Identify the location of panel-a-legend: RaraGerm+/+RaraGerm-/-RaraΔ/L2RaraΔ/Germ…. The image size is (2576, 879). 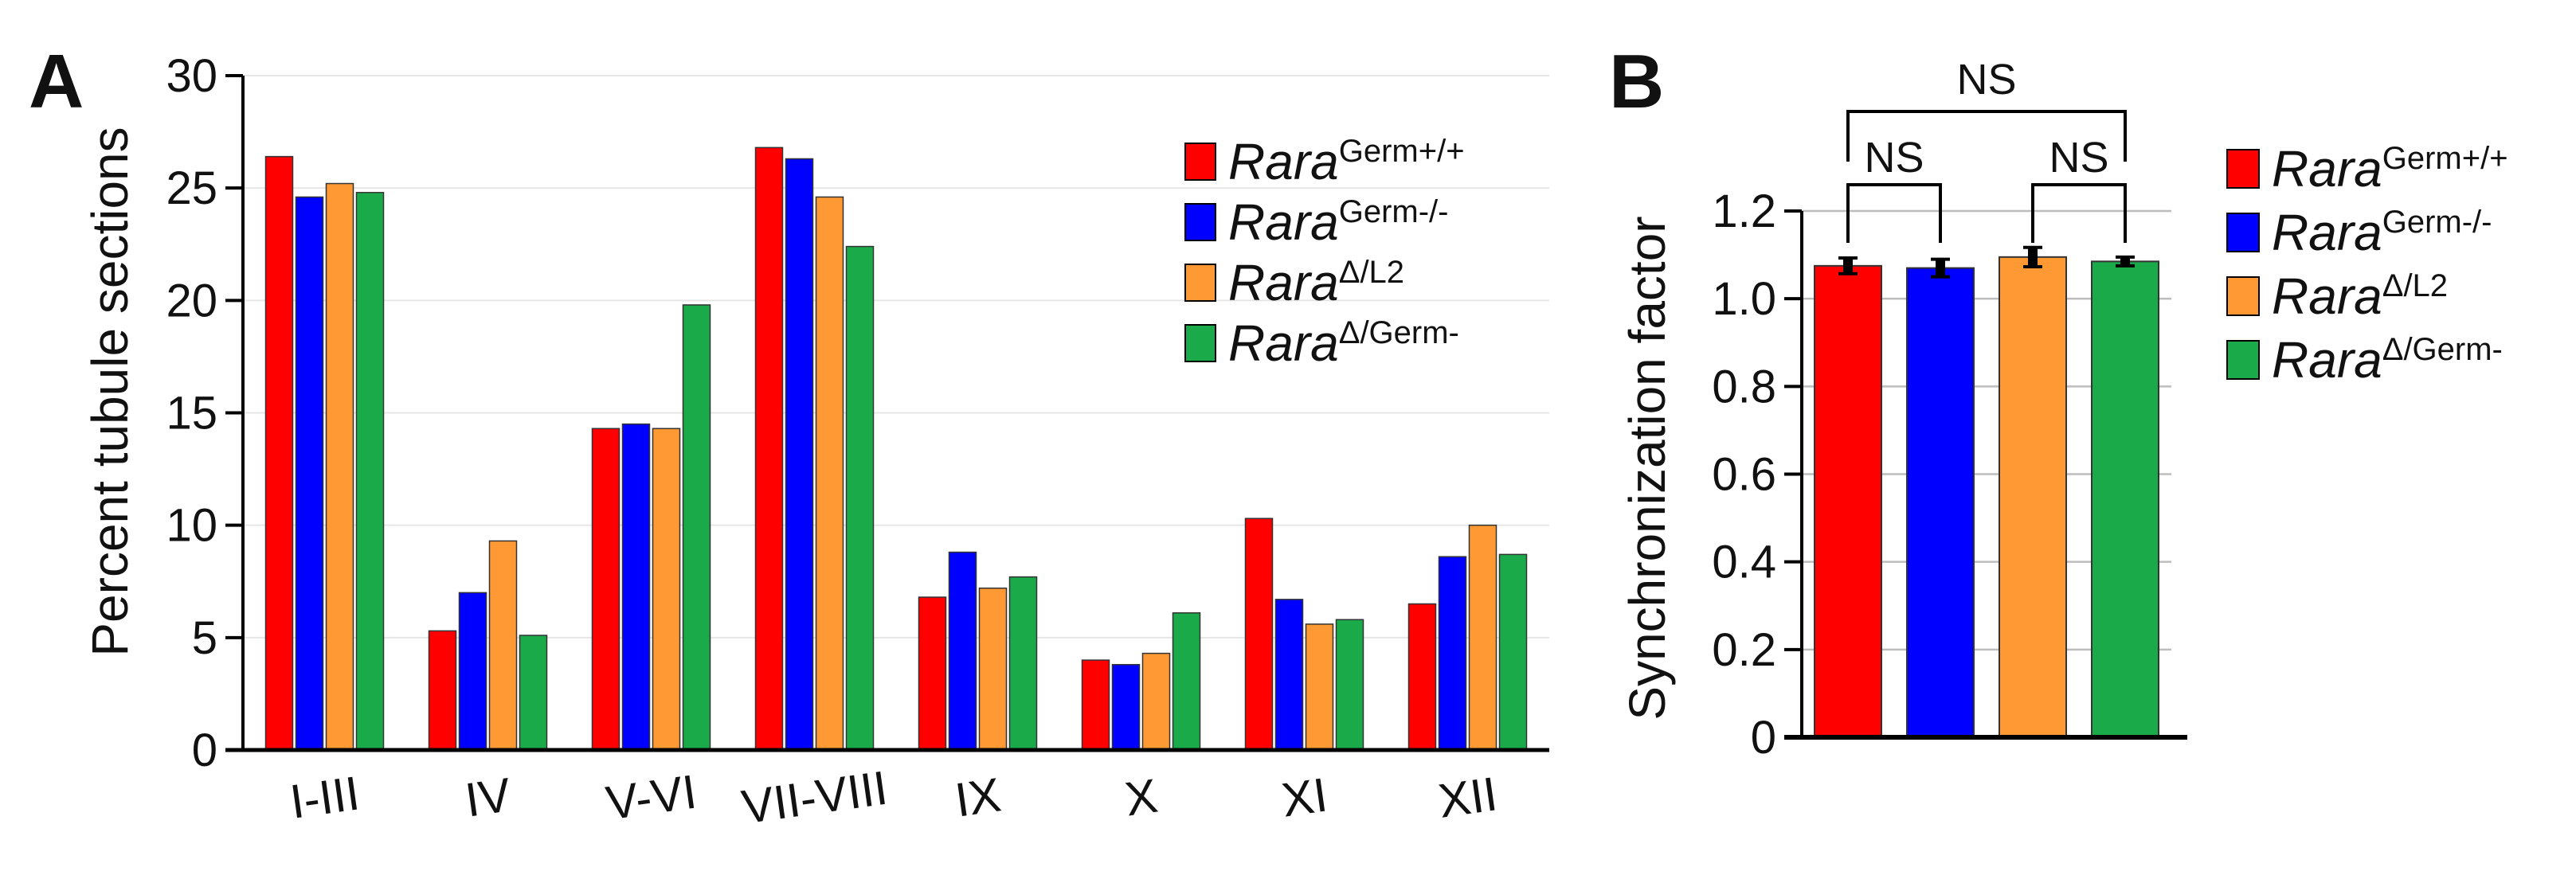
(1324, 253).